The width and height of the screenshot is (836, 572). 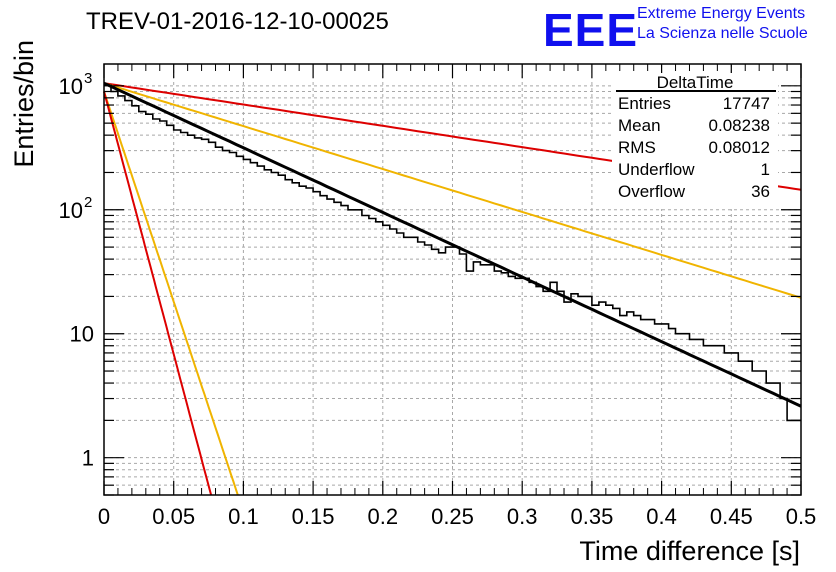 What do you see at coordinates (452, 516) in the screenshot?
I see `x-tick-label: 0.25` at bounding box center [452, 516].